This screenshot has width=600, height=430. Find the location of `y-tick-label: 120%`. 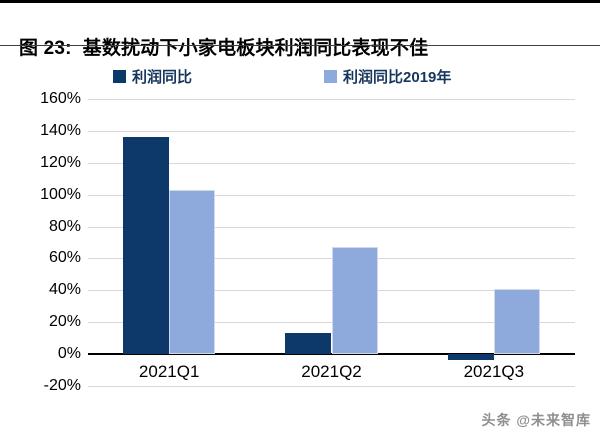

y-tick-label: 120% is located at coordinates (60, 162).